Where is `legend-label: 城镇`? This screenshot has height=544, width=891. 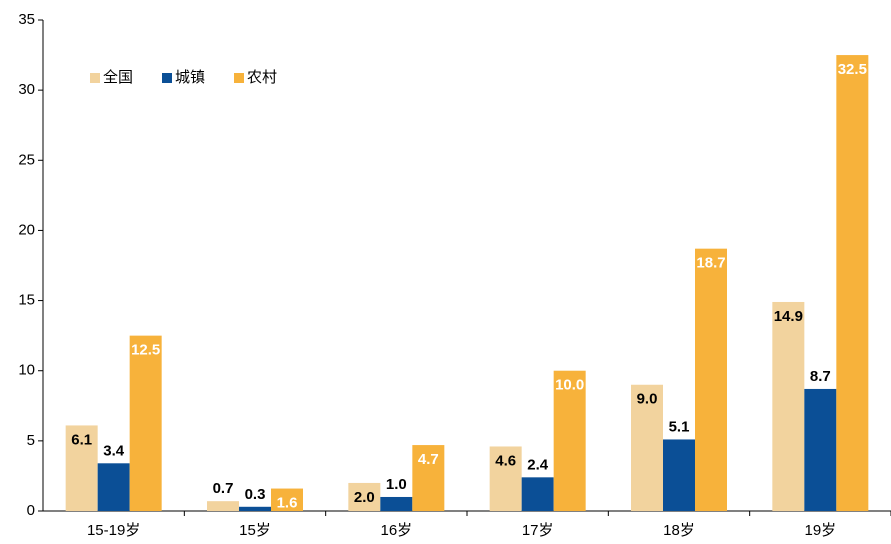 legend-label: 城镇 is located at coordinates (190, 77).